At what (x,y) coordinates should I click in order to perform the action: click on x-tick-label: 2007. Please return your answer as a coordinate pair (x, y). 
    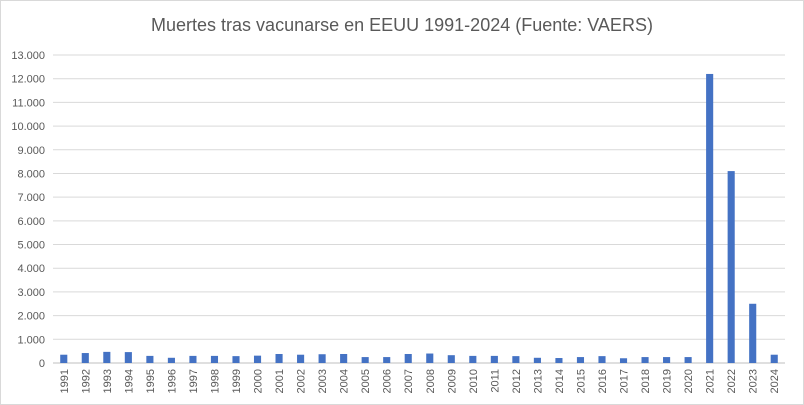
    Looking at the image, I should click on (409, 381).